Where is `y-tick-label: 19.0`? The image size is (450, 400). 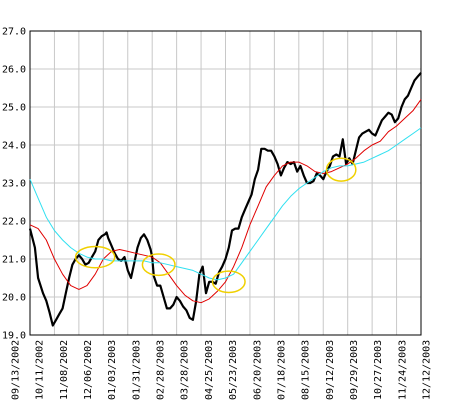
y-tick-label: 19.0 is located at coordinates (14, 336).